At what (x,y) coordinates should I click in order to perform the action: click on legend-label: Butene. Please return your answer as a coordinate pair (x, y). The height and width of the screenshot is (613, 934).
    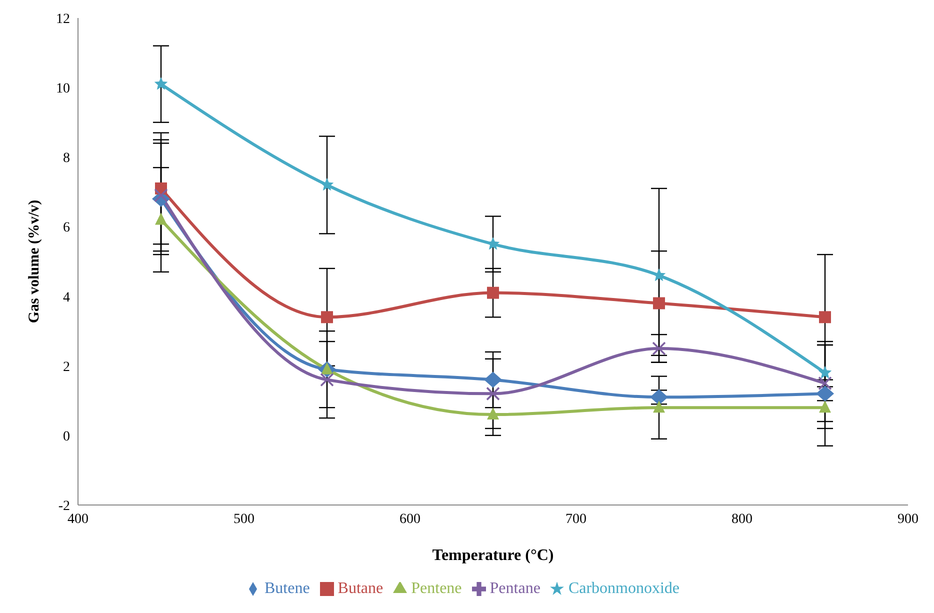
    Looking at the image, I should click on (287, 588).